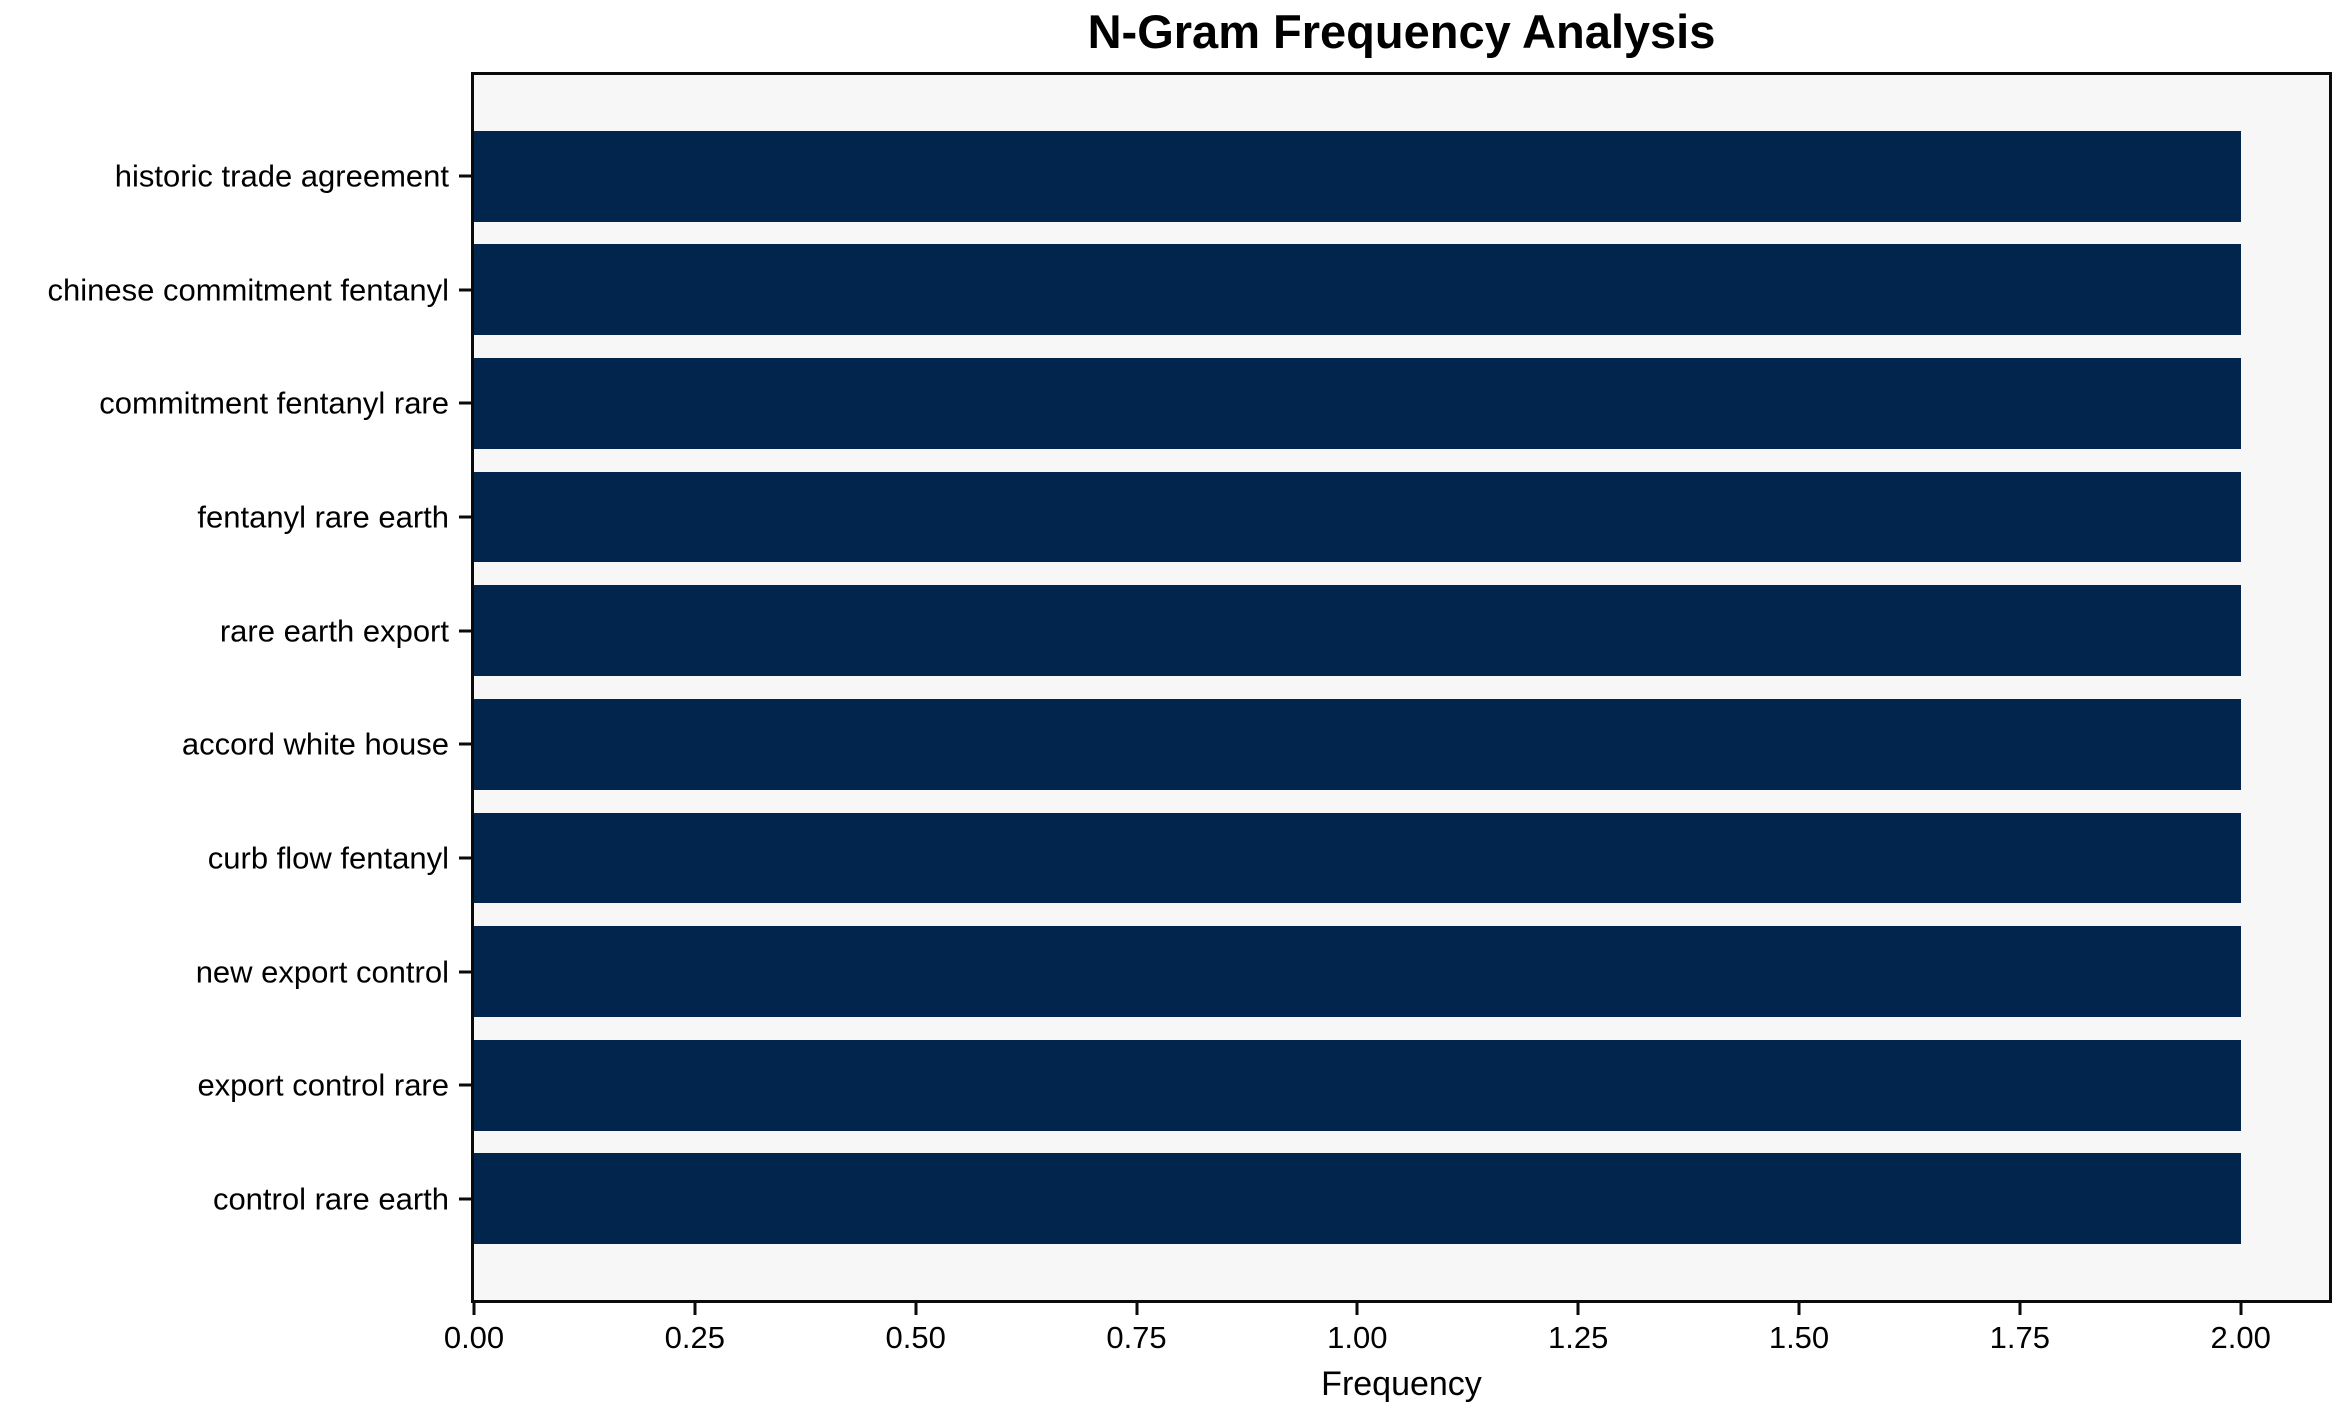 The height and width of the screenshot is (1414, 2351). I want to click on bar-control-rare-earth, so click(1357, 1199).